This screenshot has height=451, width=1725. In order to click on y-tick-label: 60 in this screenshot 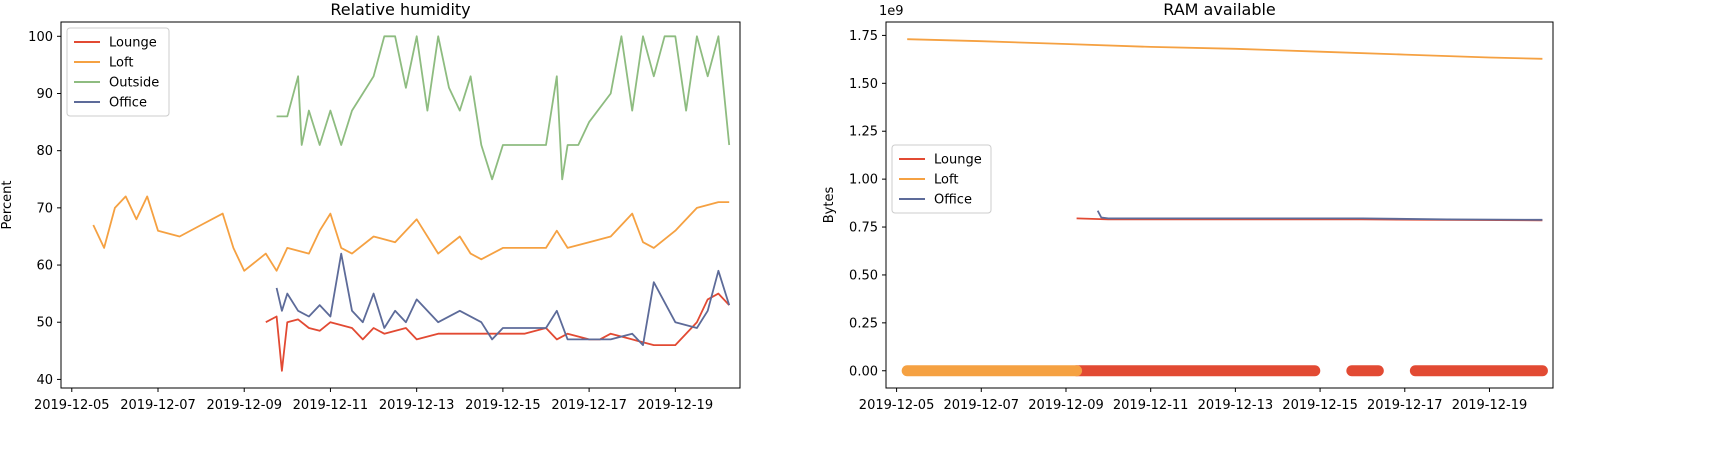, I will do `click(44, 266)`.